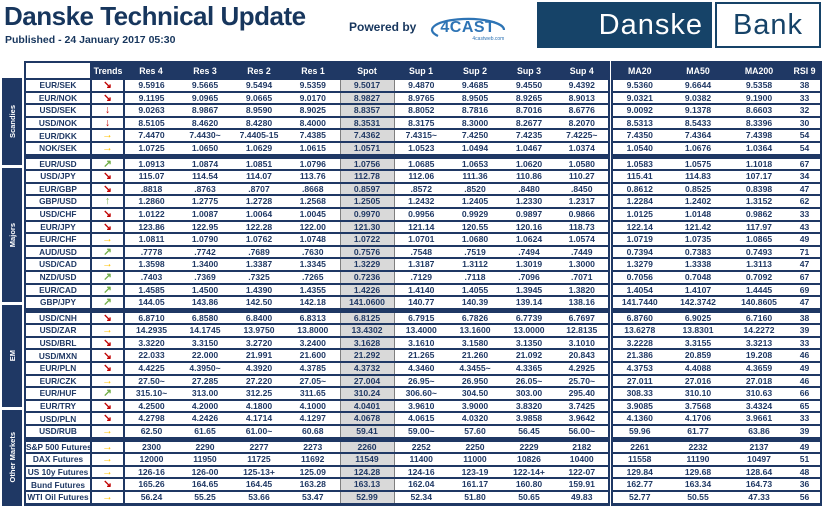 This screenshot has width=824, height=515. I want to click on value-ma50: 3.3155, so click(698, 342).